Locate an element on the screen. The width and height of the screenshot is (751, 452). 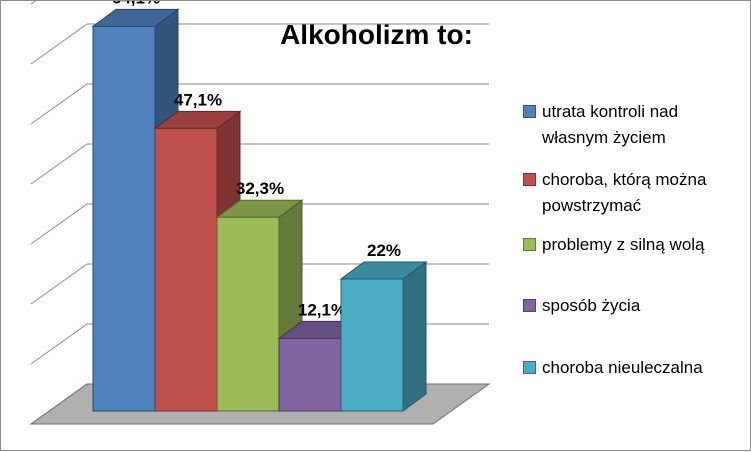
legend-item-3: problemy z silną wolą is located at coordinates (614, 245).